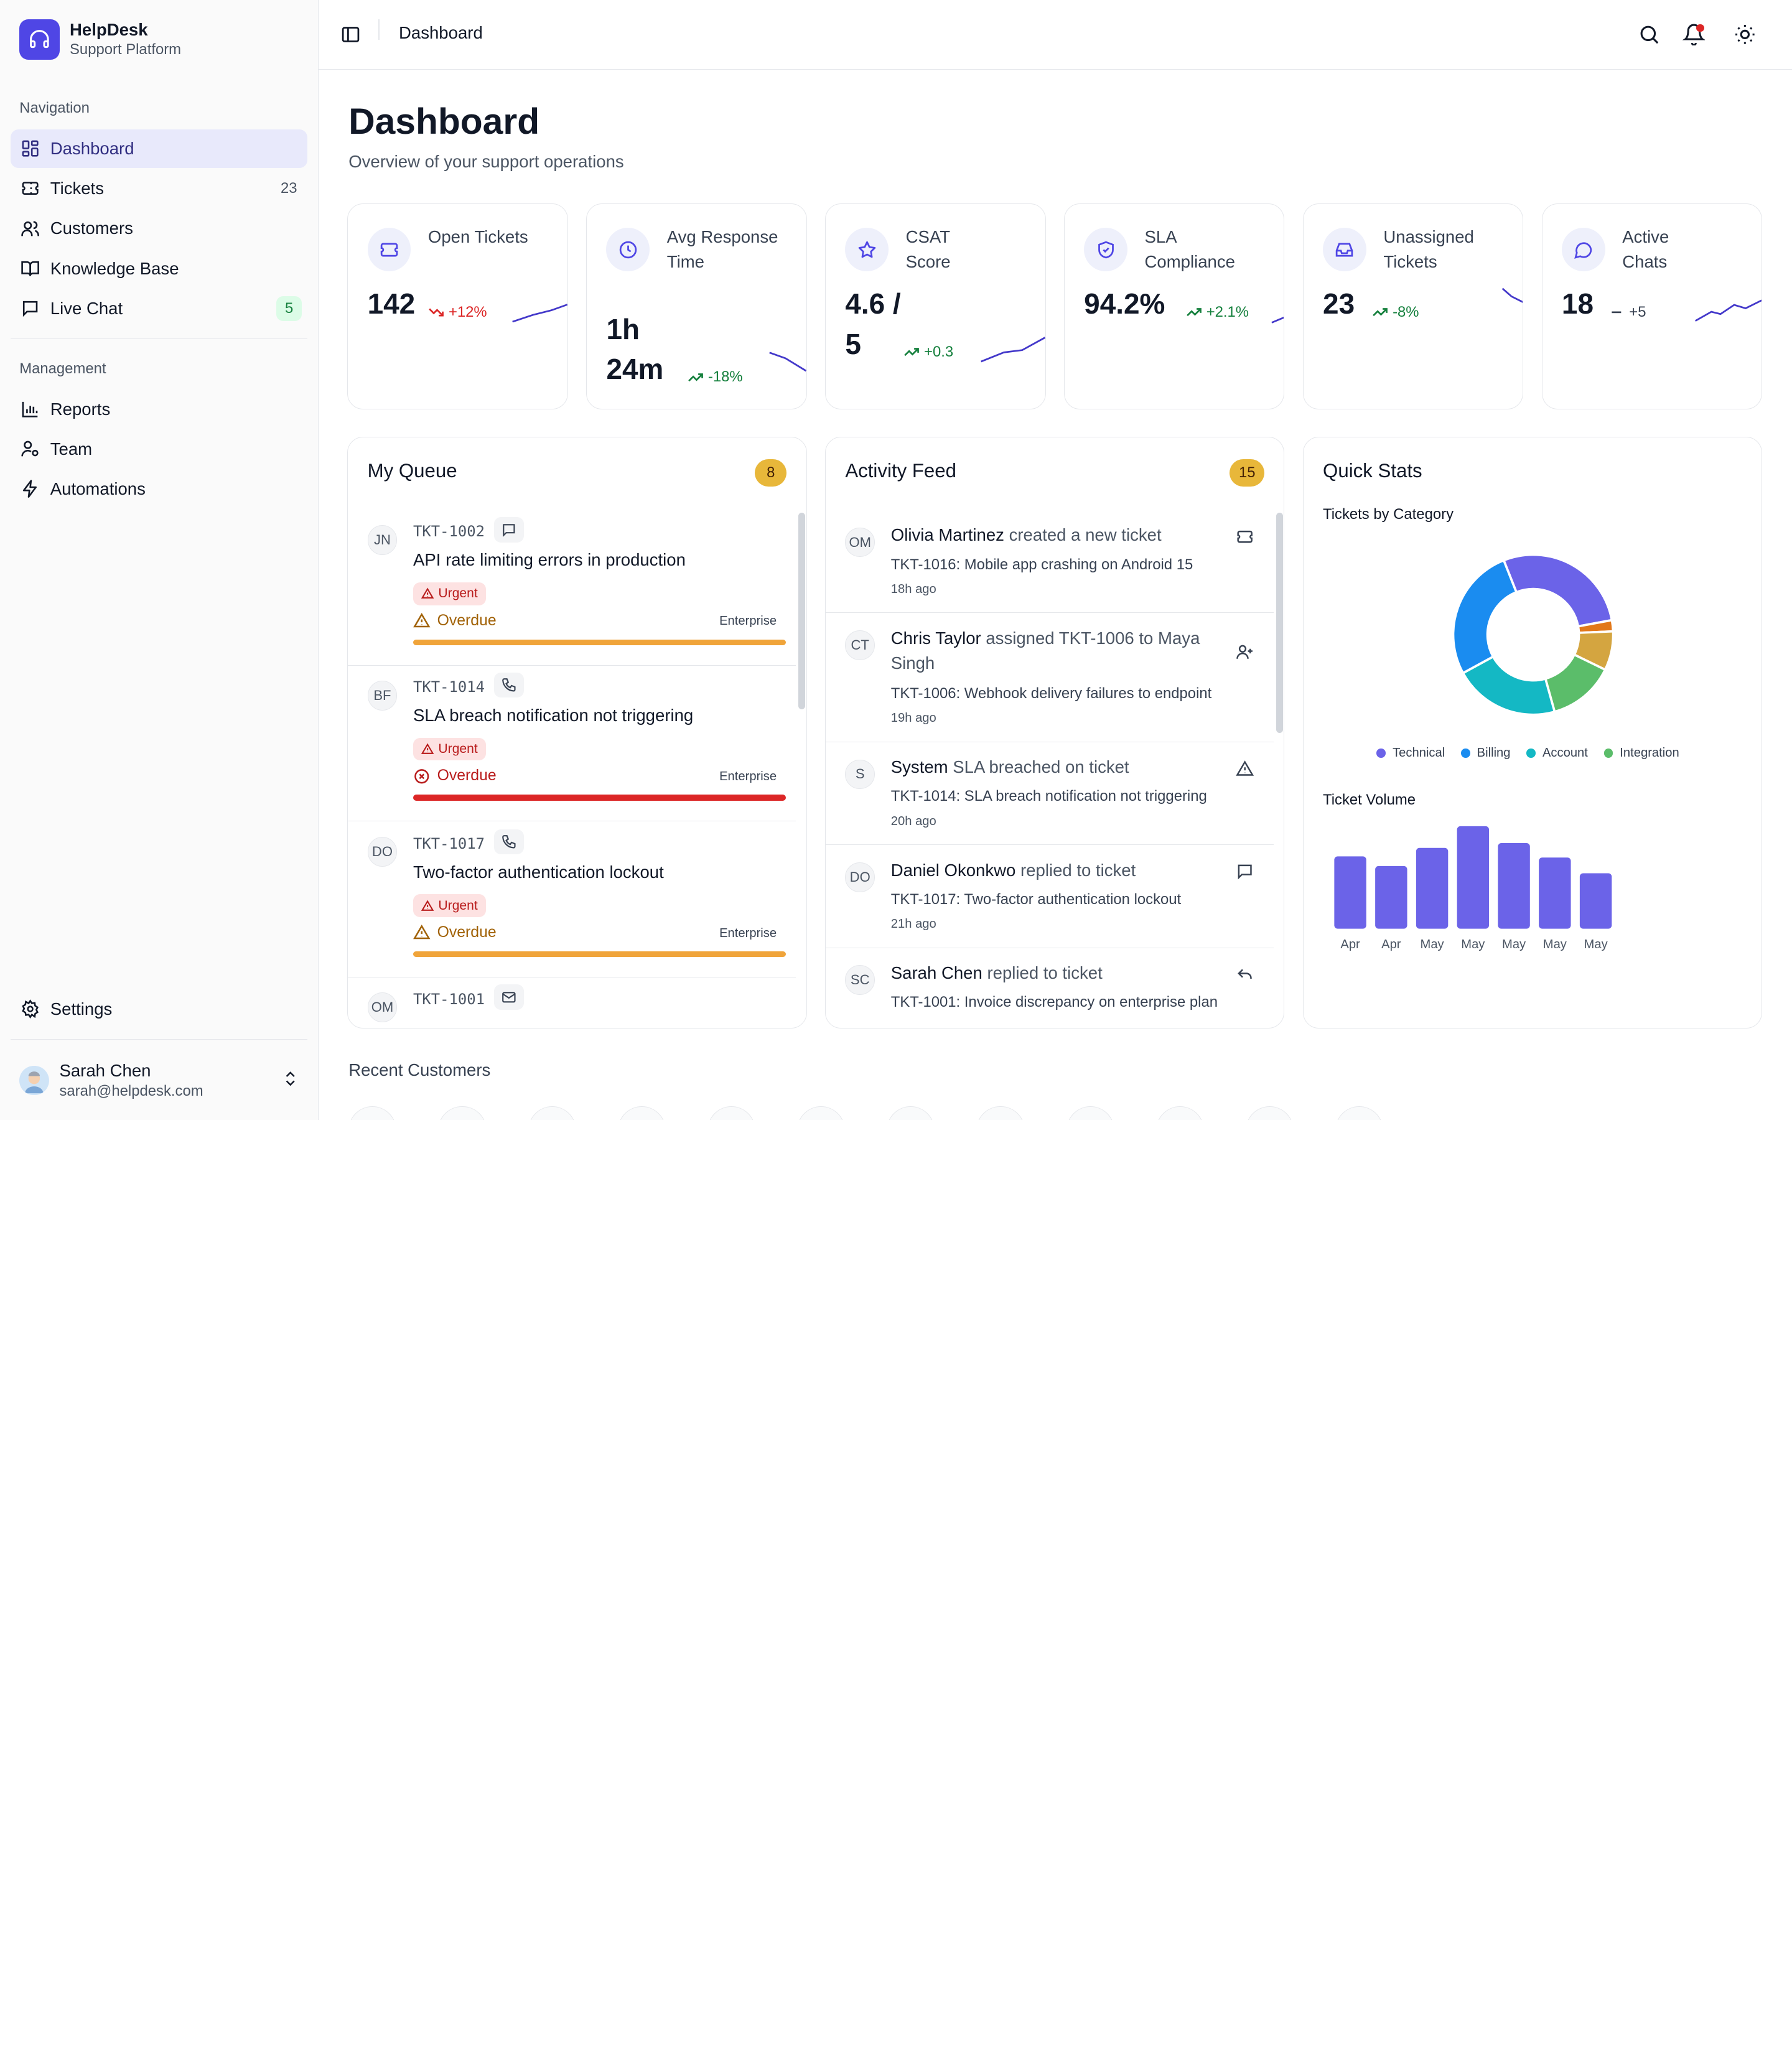 The image size is (1792, 2057). Describe the element at coordinates (449, 532) in the screenshot. I see `ticket-id: TKT-1002` at that location.